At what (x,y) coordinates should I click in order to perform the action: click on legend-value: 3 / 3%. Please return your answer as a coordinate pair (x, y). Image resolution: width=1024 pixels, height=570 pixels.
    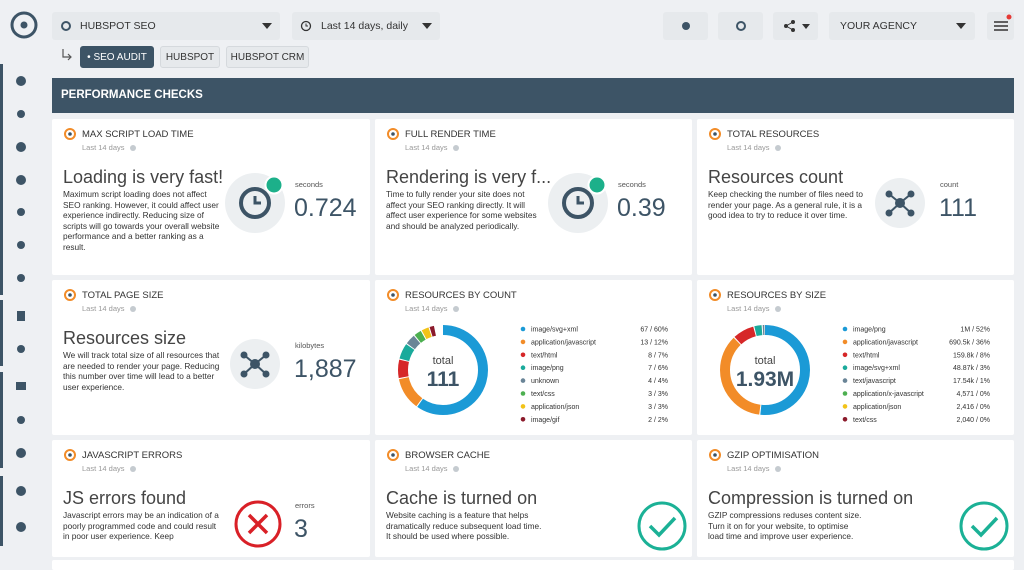
    Looking at the image, I should click on (658, 407).